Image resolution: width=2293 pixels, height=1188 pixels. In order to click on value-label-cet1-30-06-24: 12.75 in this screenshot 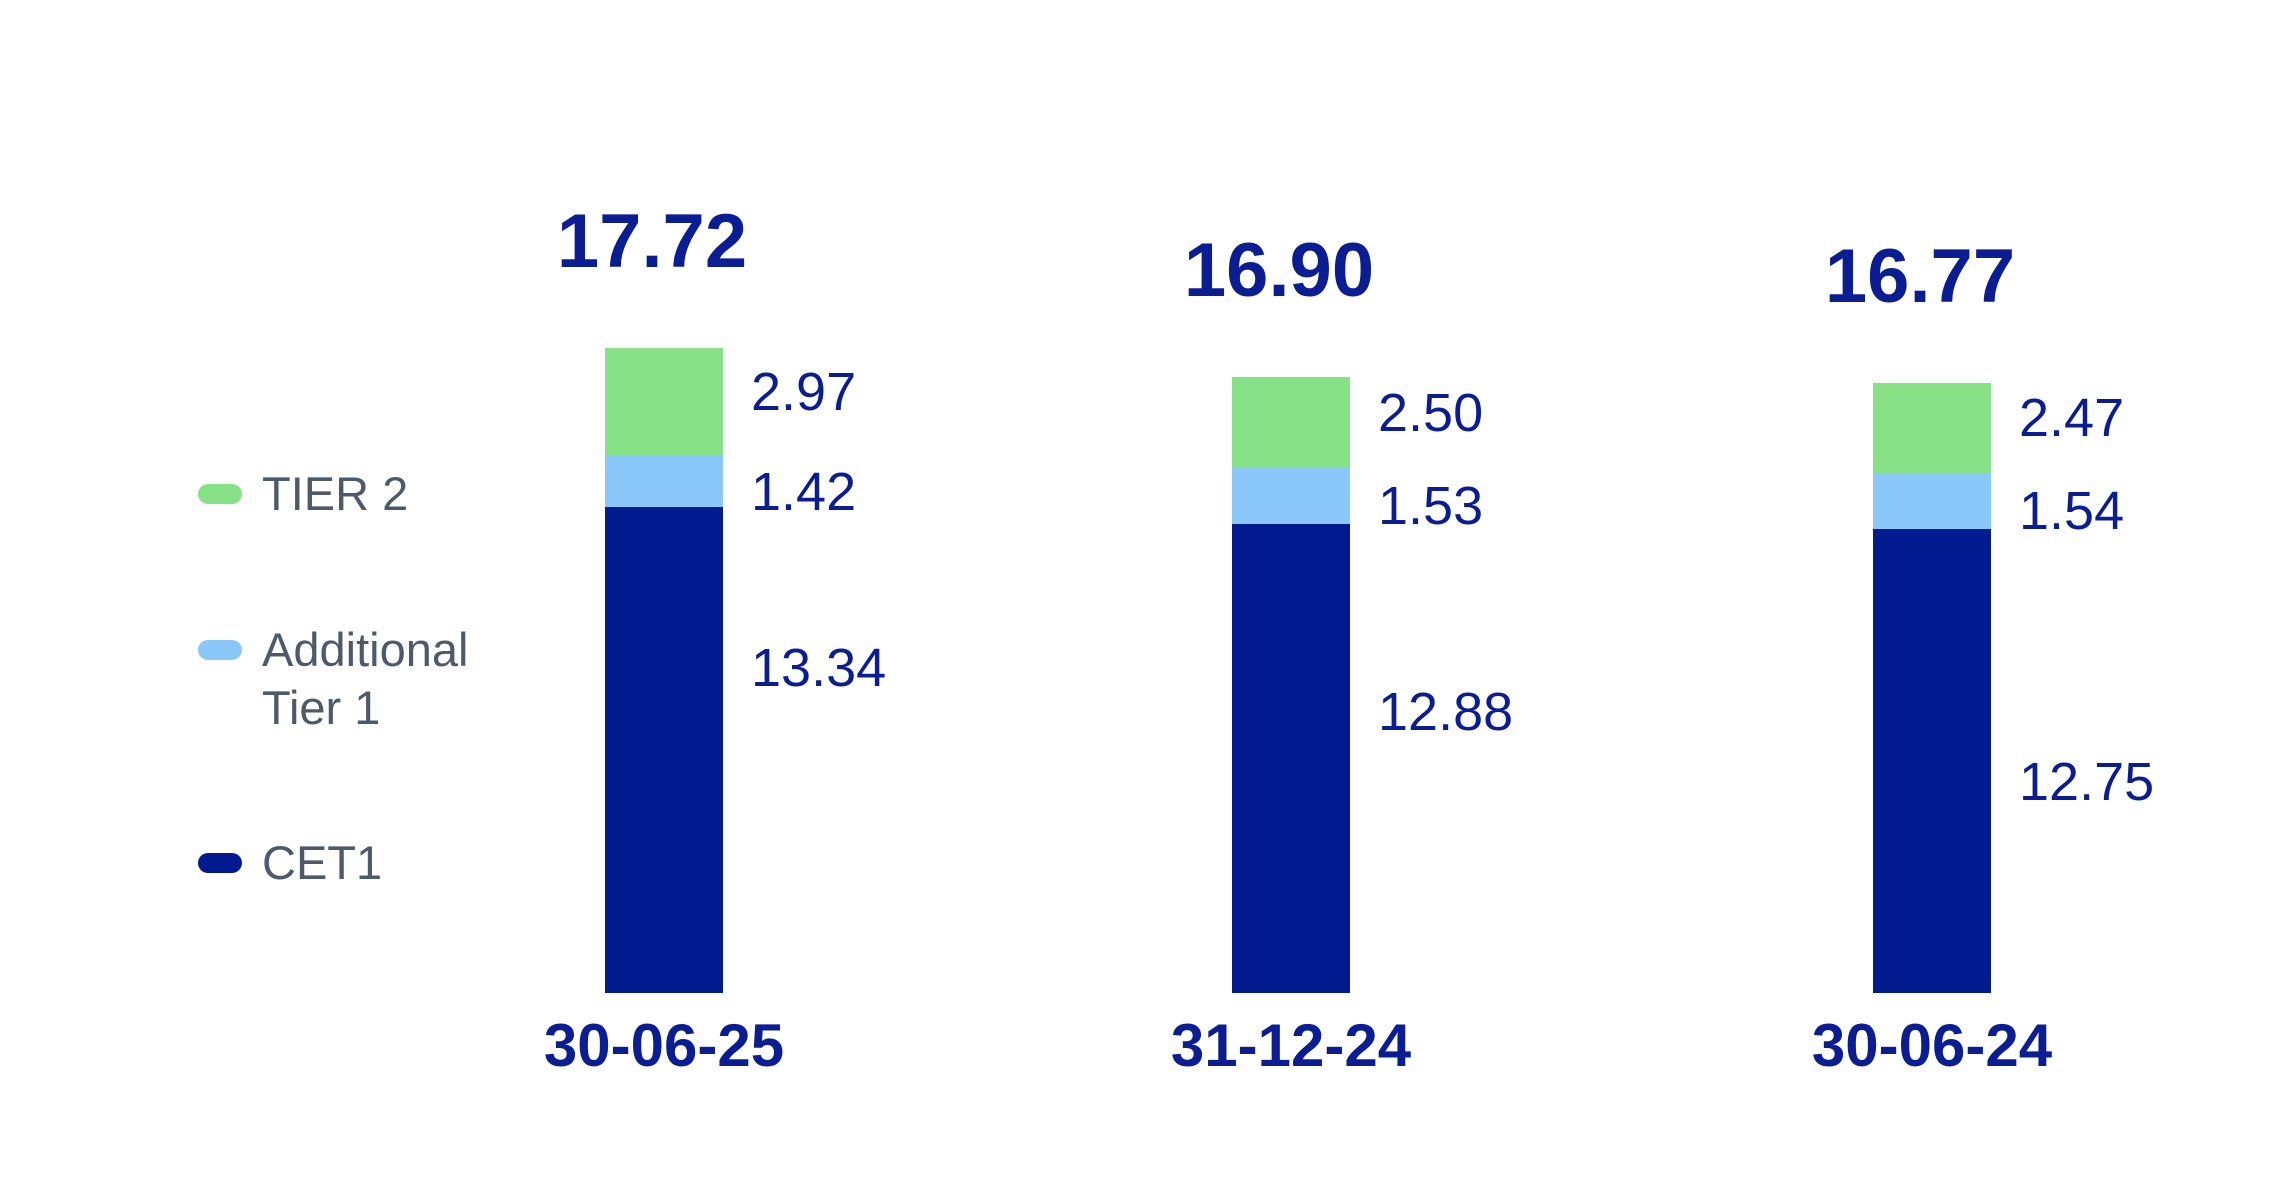, I will do `click(2087, 781)`.